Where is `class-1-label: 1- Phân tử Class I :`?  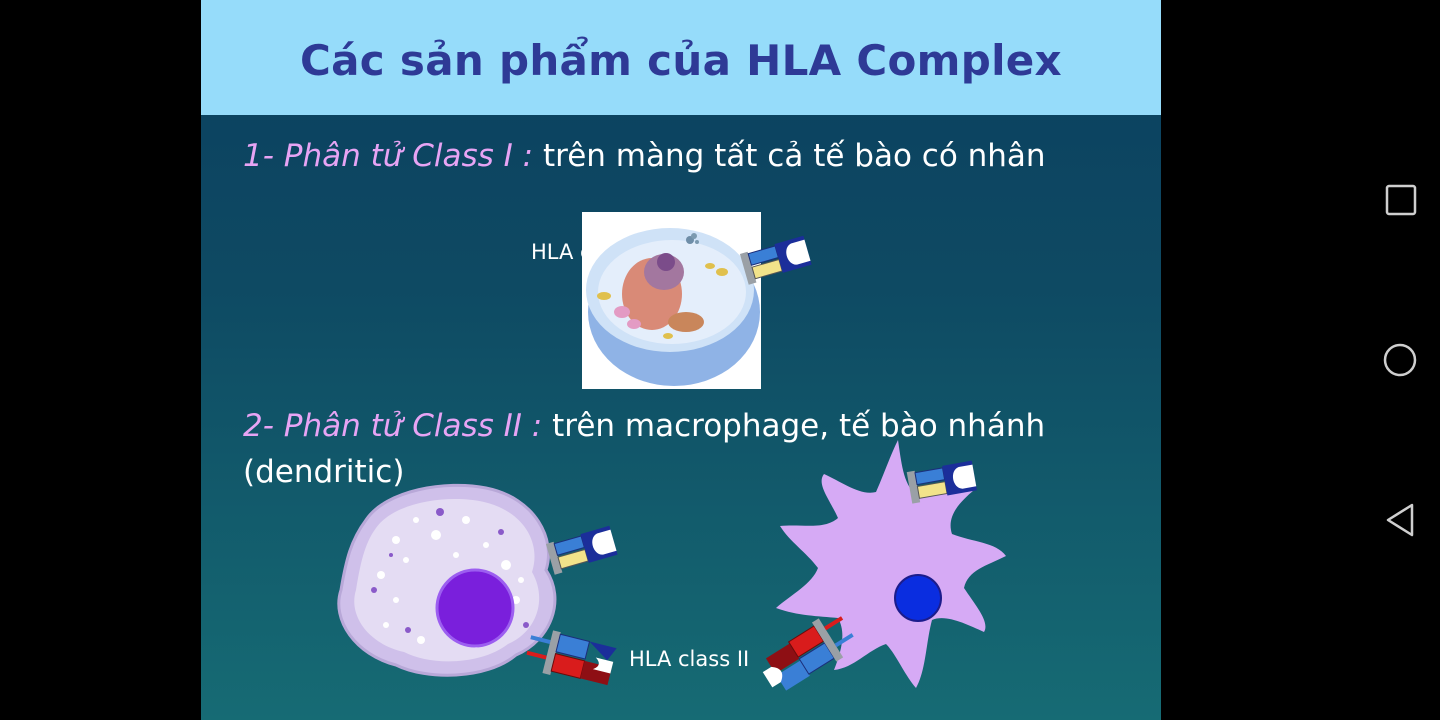
class-1-label: 1- Phân tử Class I : is located at coordinates (388, 156).